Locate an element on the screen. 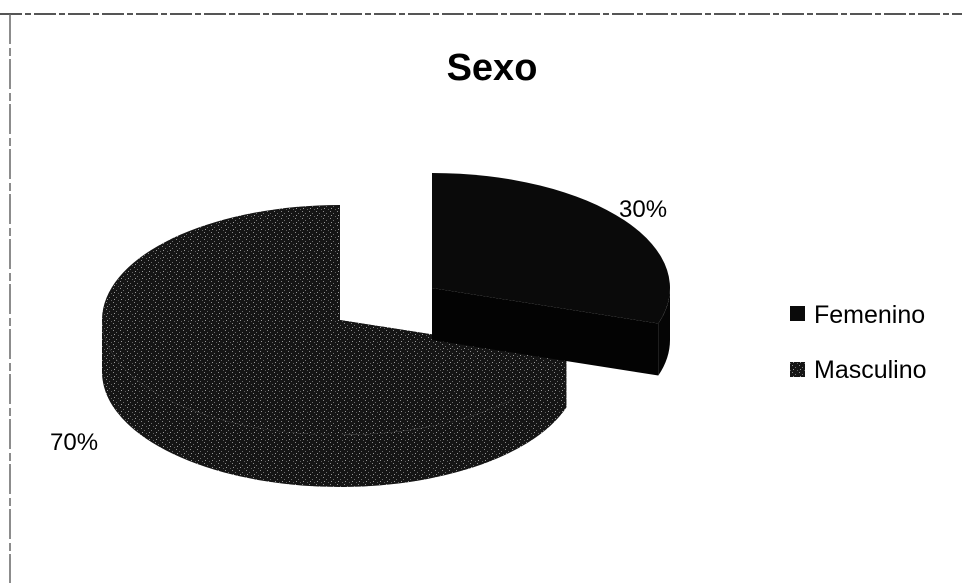 The image size is (962, 583). slice-side-masculino is located at coordinates (334, 403).